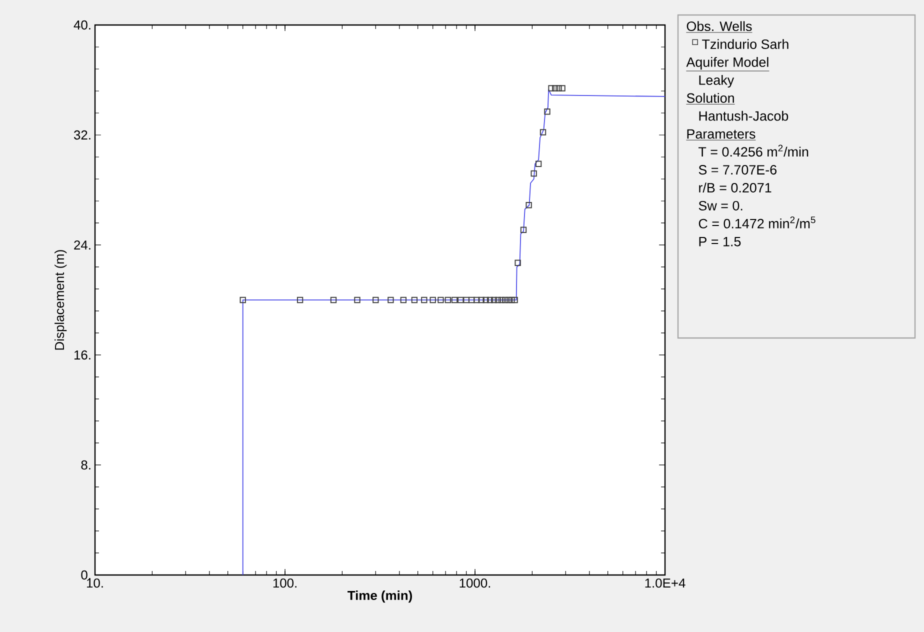 This screenshot has width=924, height=632. What do you see at coordinates (710, 97) in the screenshot?
I see `text: Solution` at bounding box center [710, 97].